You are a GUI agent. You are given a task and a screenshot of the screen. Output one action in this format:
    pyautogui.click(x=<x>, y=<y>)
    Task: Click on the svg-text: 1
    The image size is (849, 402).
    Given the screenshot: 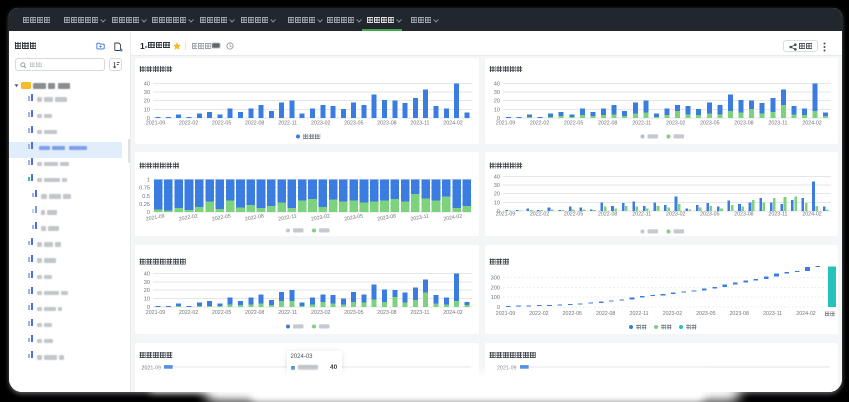 What is the action you would take?
    pyautogui.click(x=147, y=180)
    